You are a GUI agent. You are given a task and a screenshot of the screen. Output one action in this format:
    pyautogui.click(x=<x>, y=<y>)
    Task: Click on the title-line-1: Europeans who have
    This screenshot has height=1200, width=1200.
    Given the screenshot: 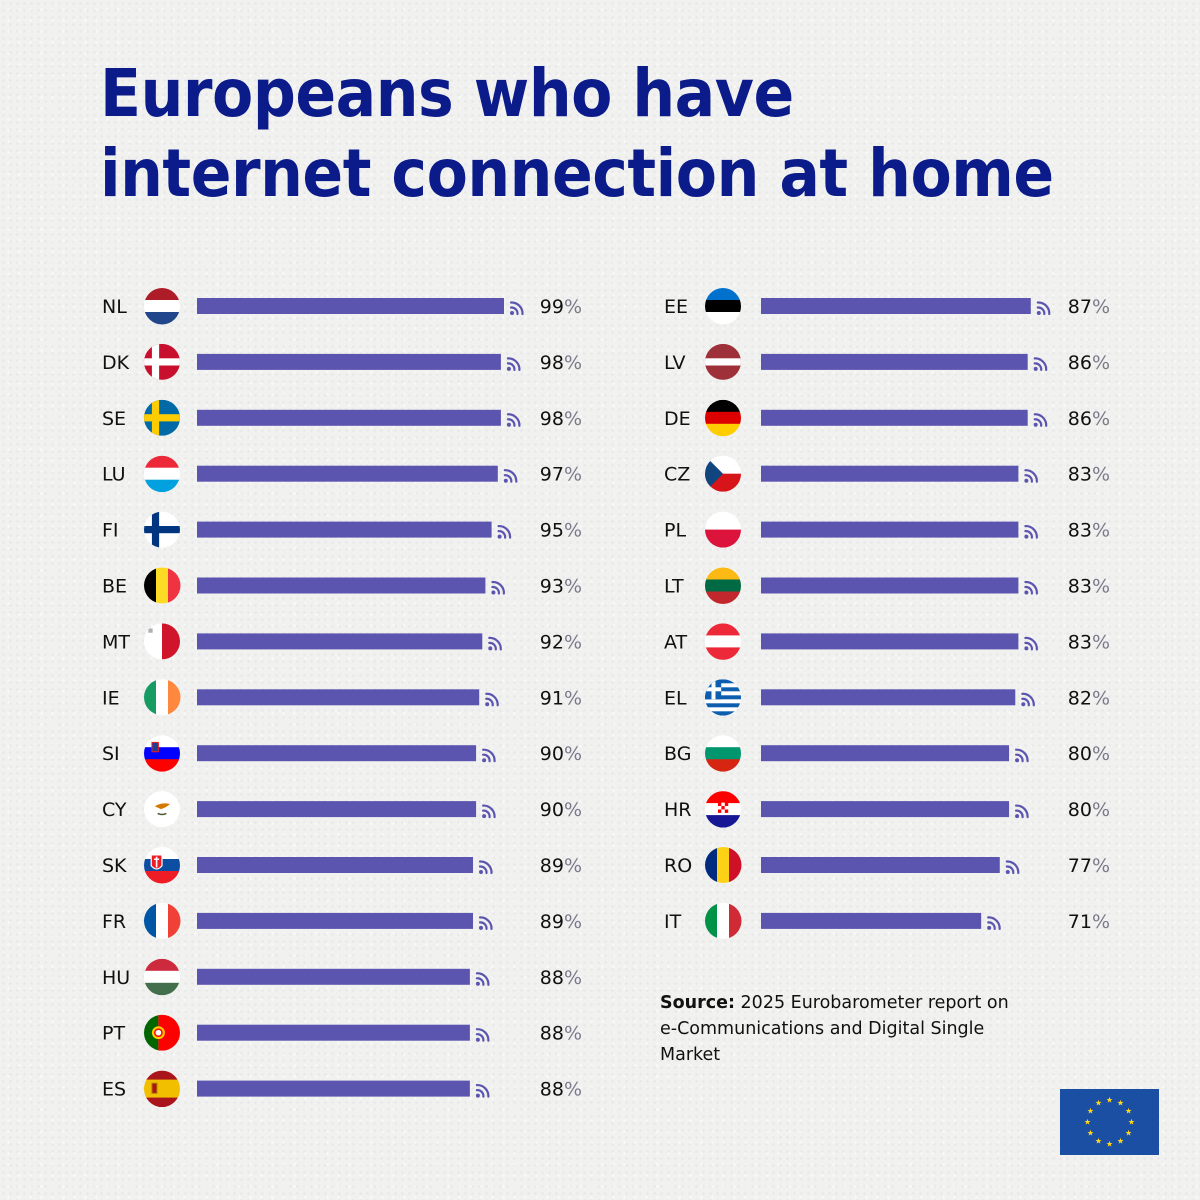 What is the action you would take?
    pyautogui.click(x=447, y=93)
    